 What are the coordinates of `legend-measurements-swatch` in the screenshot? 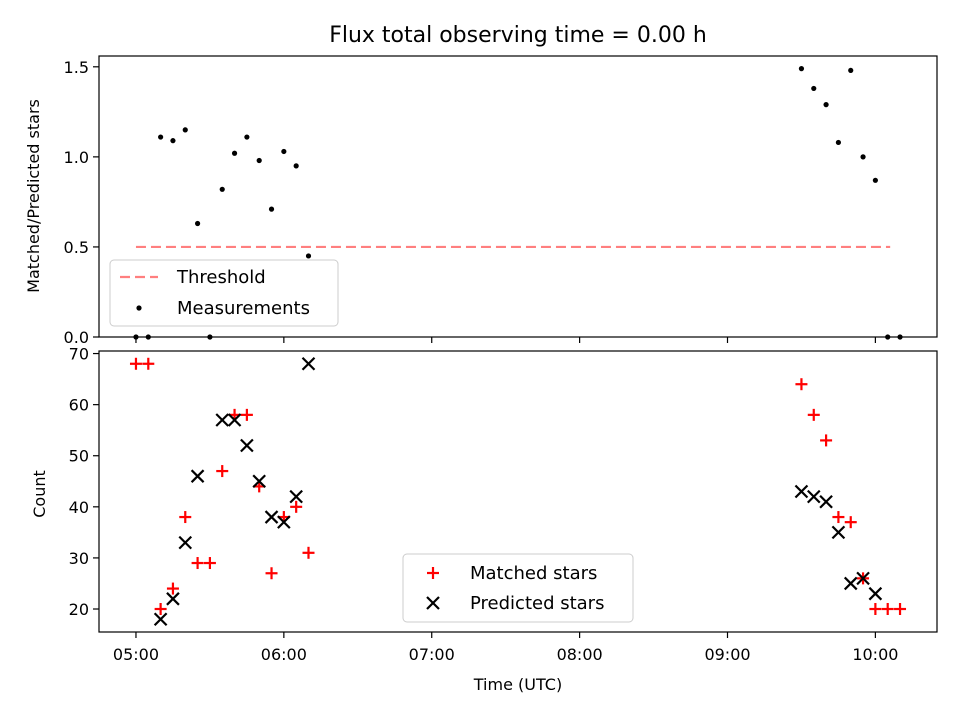 It's located at (139, 308).